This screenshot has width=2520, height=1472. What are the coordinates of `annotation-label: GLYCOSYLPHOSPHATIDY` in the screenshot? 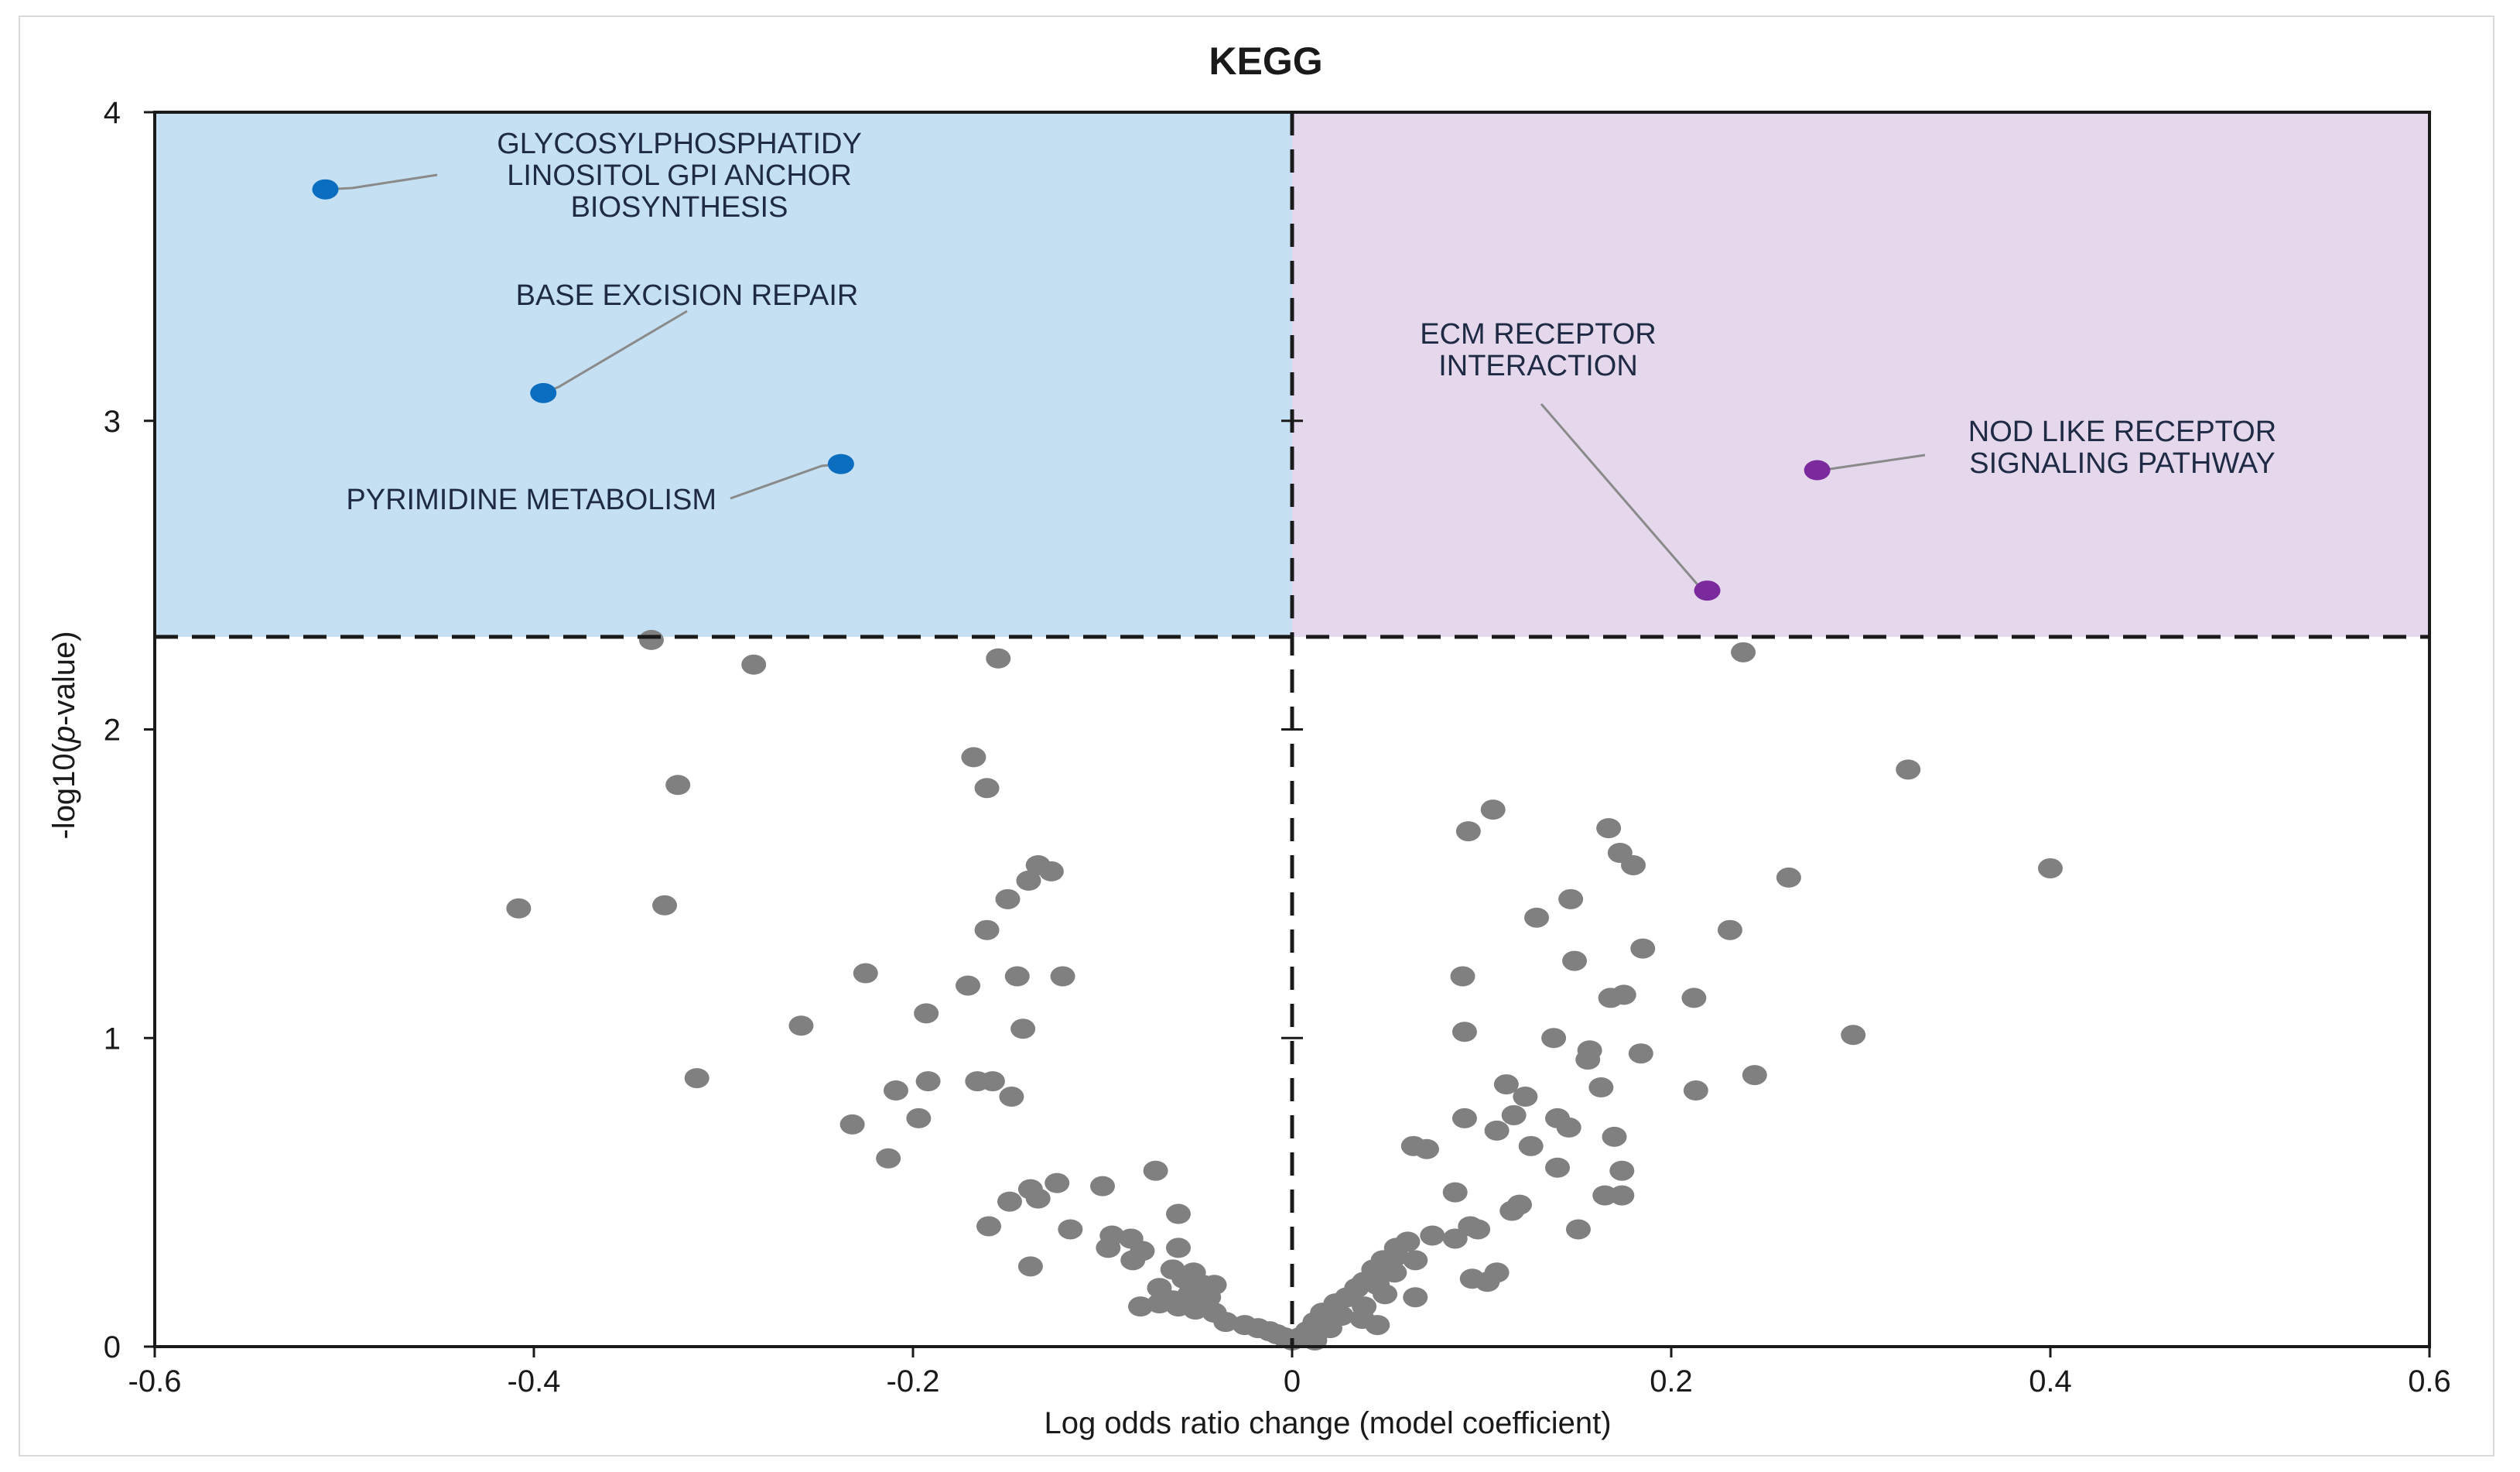 It's located at (679, 144).